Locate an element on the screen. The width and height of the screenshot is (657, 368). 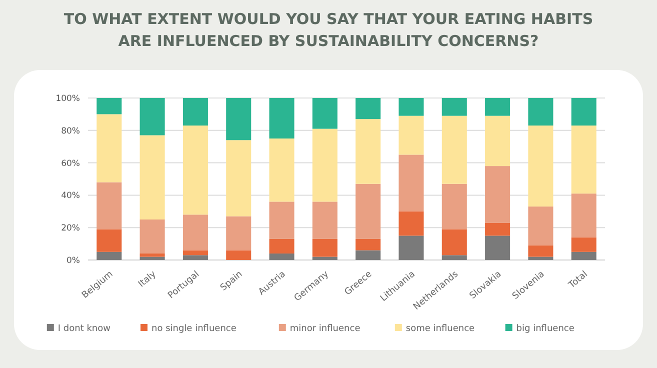
legend-label: some influence is located at coordinates (441, 329).